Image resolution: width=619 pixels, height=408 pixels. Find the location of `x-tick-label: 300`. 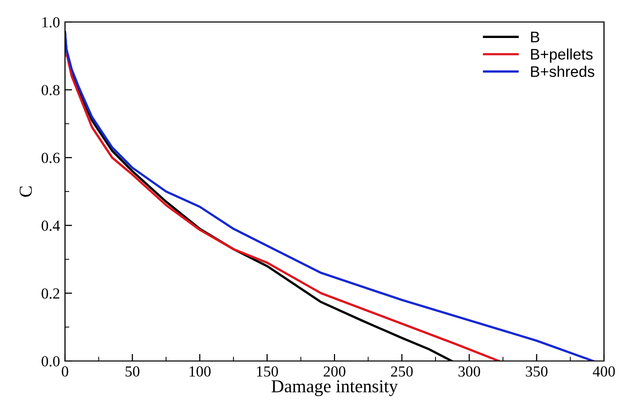

x-tick-label: 300 is located at coordinates (469, 371).